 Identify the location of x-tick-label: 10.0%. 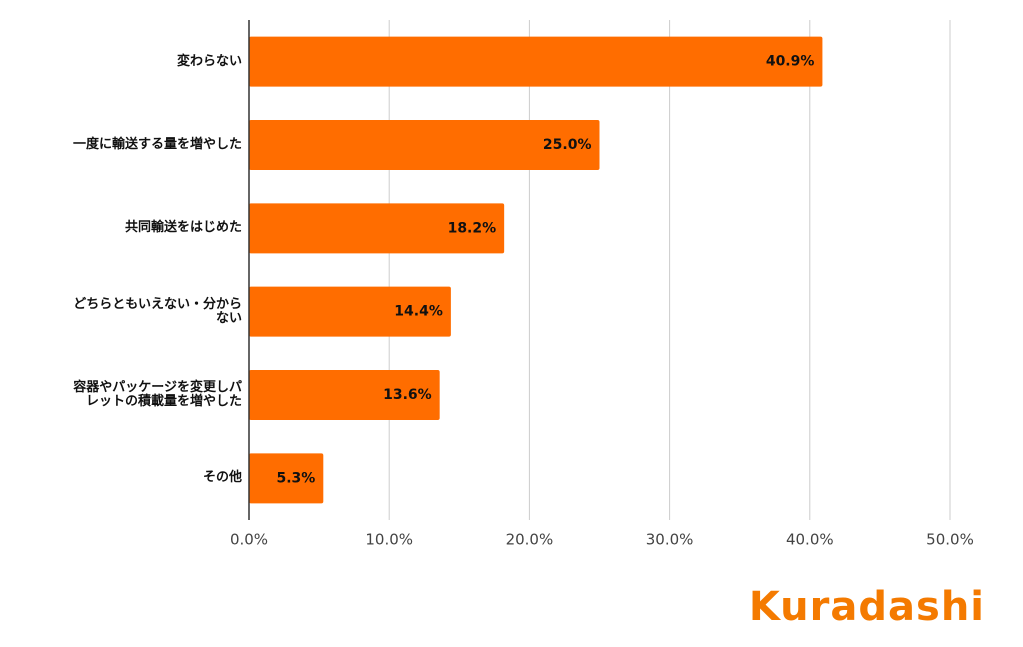
(389, 540).